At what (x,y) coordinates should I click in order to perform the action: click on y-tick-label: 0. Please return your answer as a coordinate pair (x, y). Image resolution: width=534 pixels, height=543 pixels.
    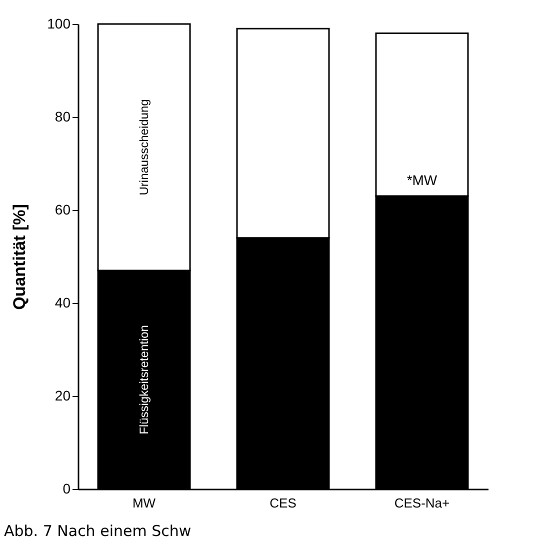
    Looking at the image, I should click on (66, 488).